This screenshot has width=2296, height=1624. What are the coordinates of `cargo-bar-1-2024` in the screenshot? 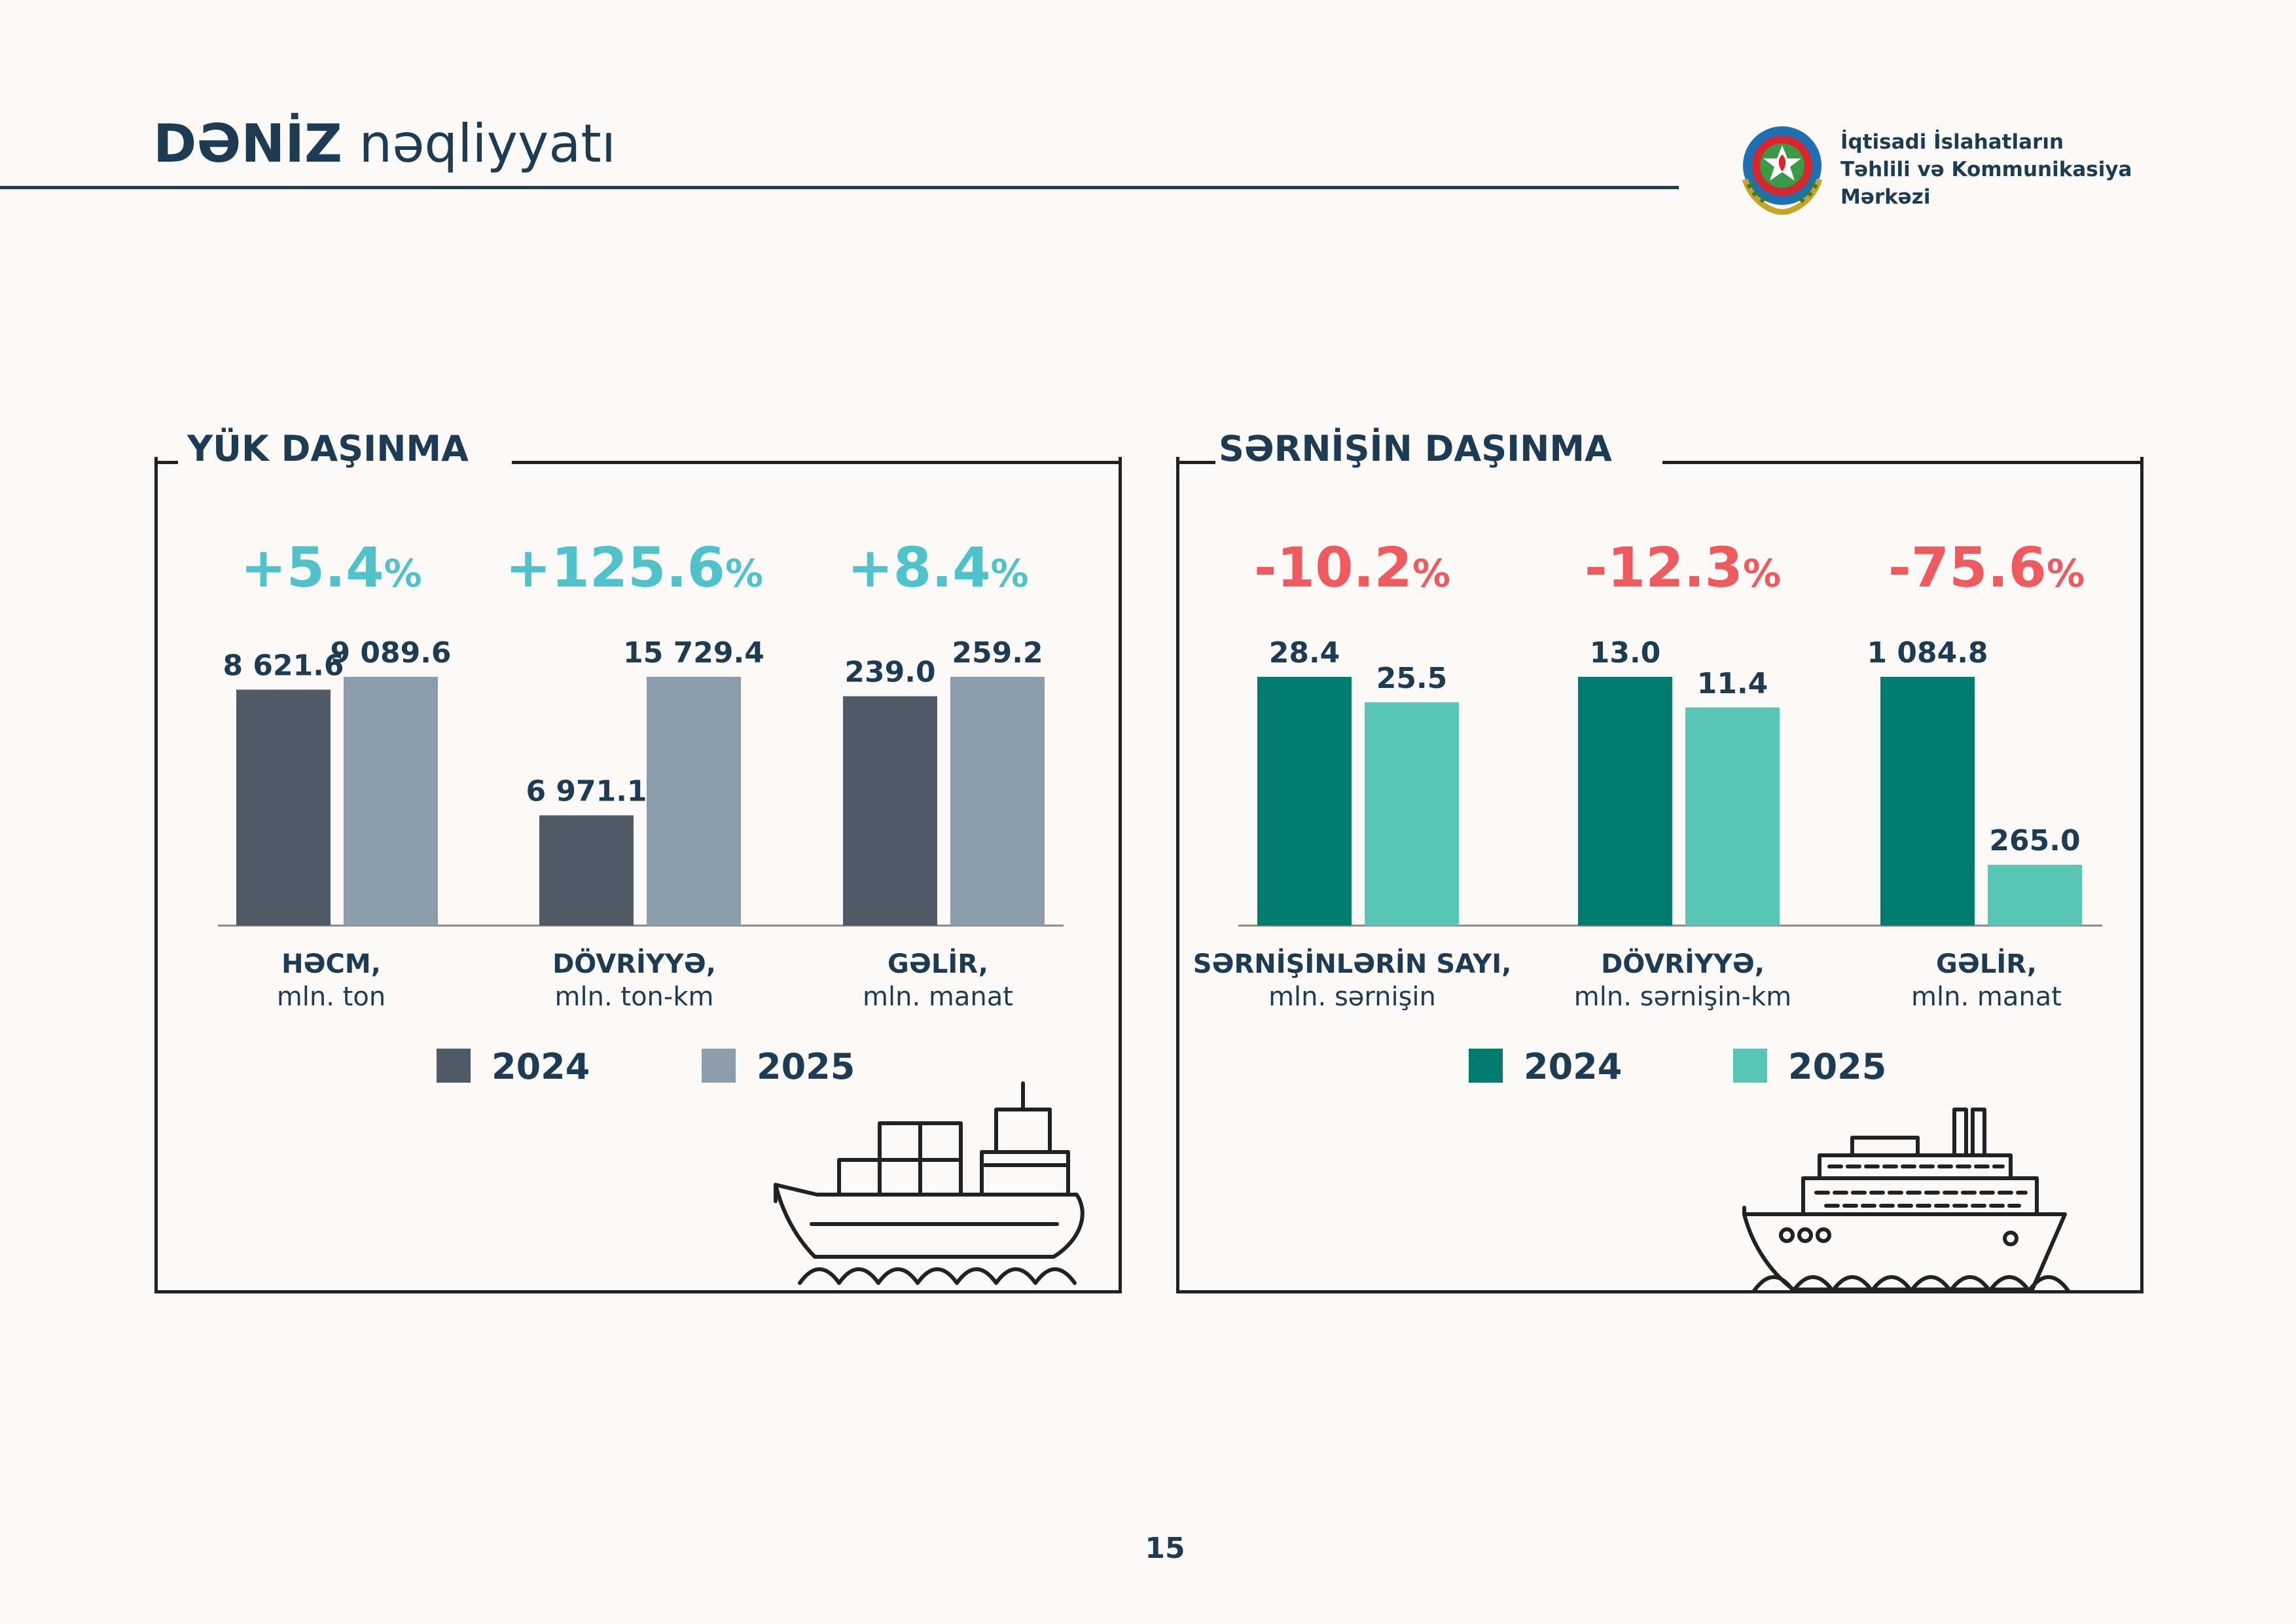 It's located at (586, 870).